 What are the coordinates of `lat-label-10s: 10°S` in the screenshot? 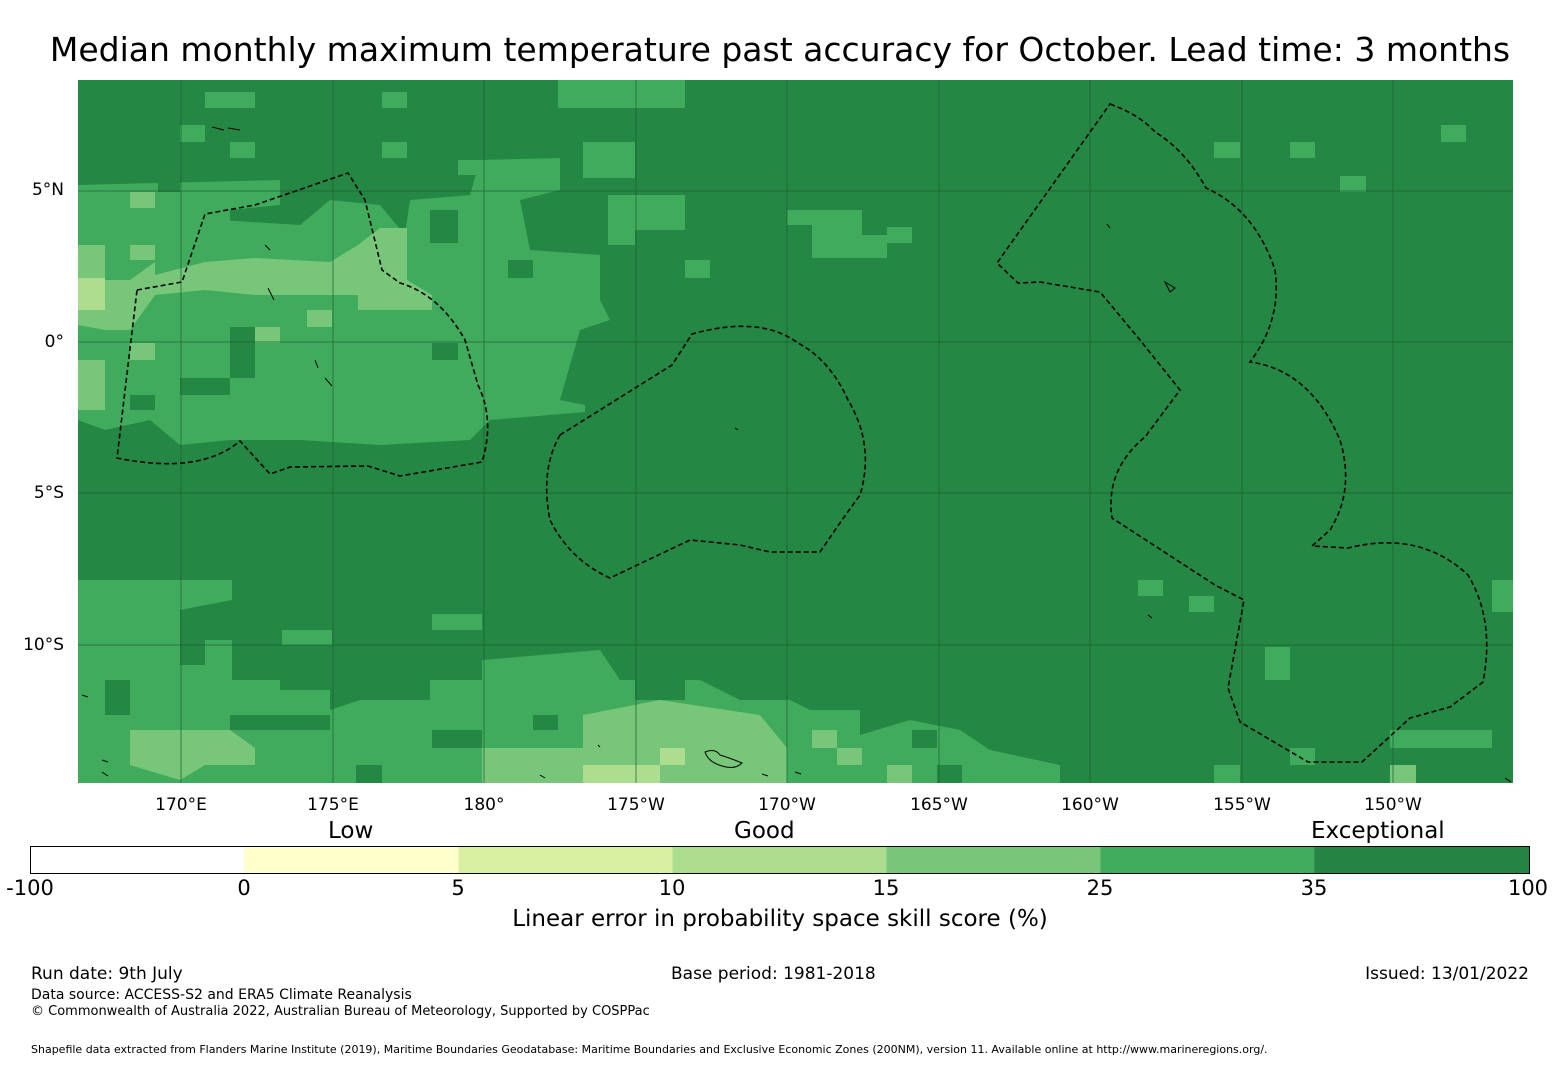 It's located at (43, 645).